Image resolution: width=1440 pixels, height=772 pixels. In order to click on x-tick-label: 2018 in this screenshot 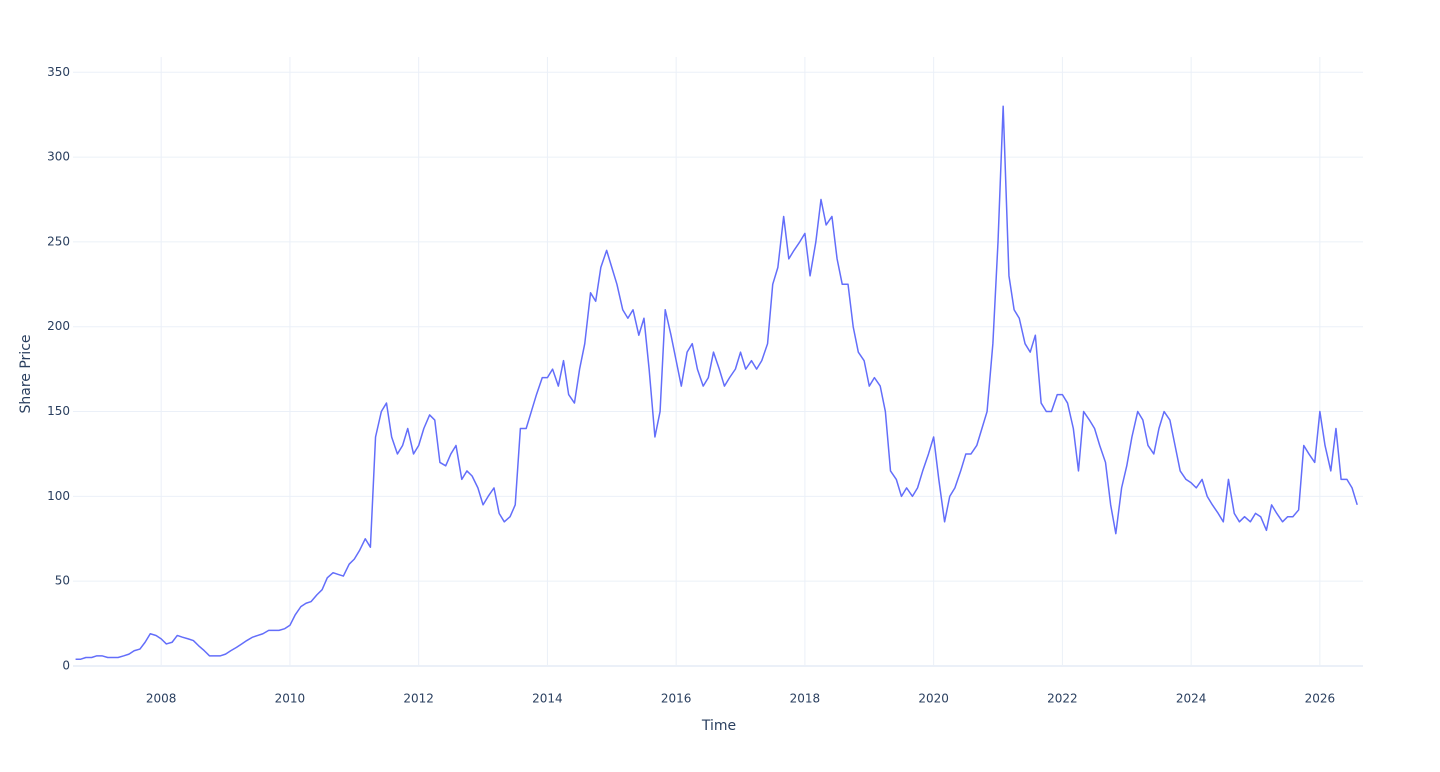, I will do `click(805, 699)`.